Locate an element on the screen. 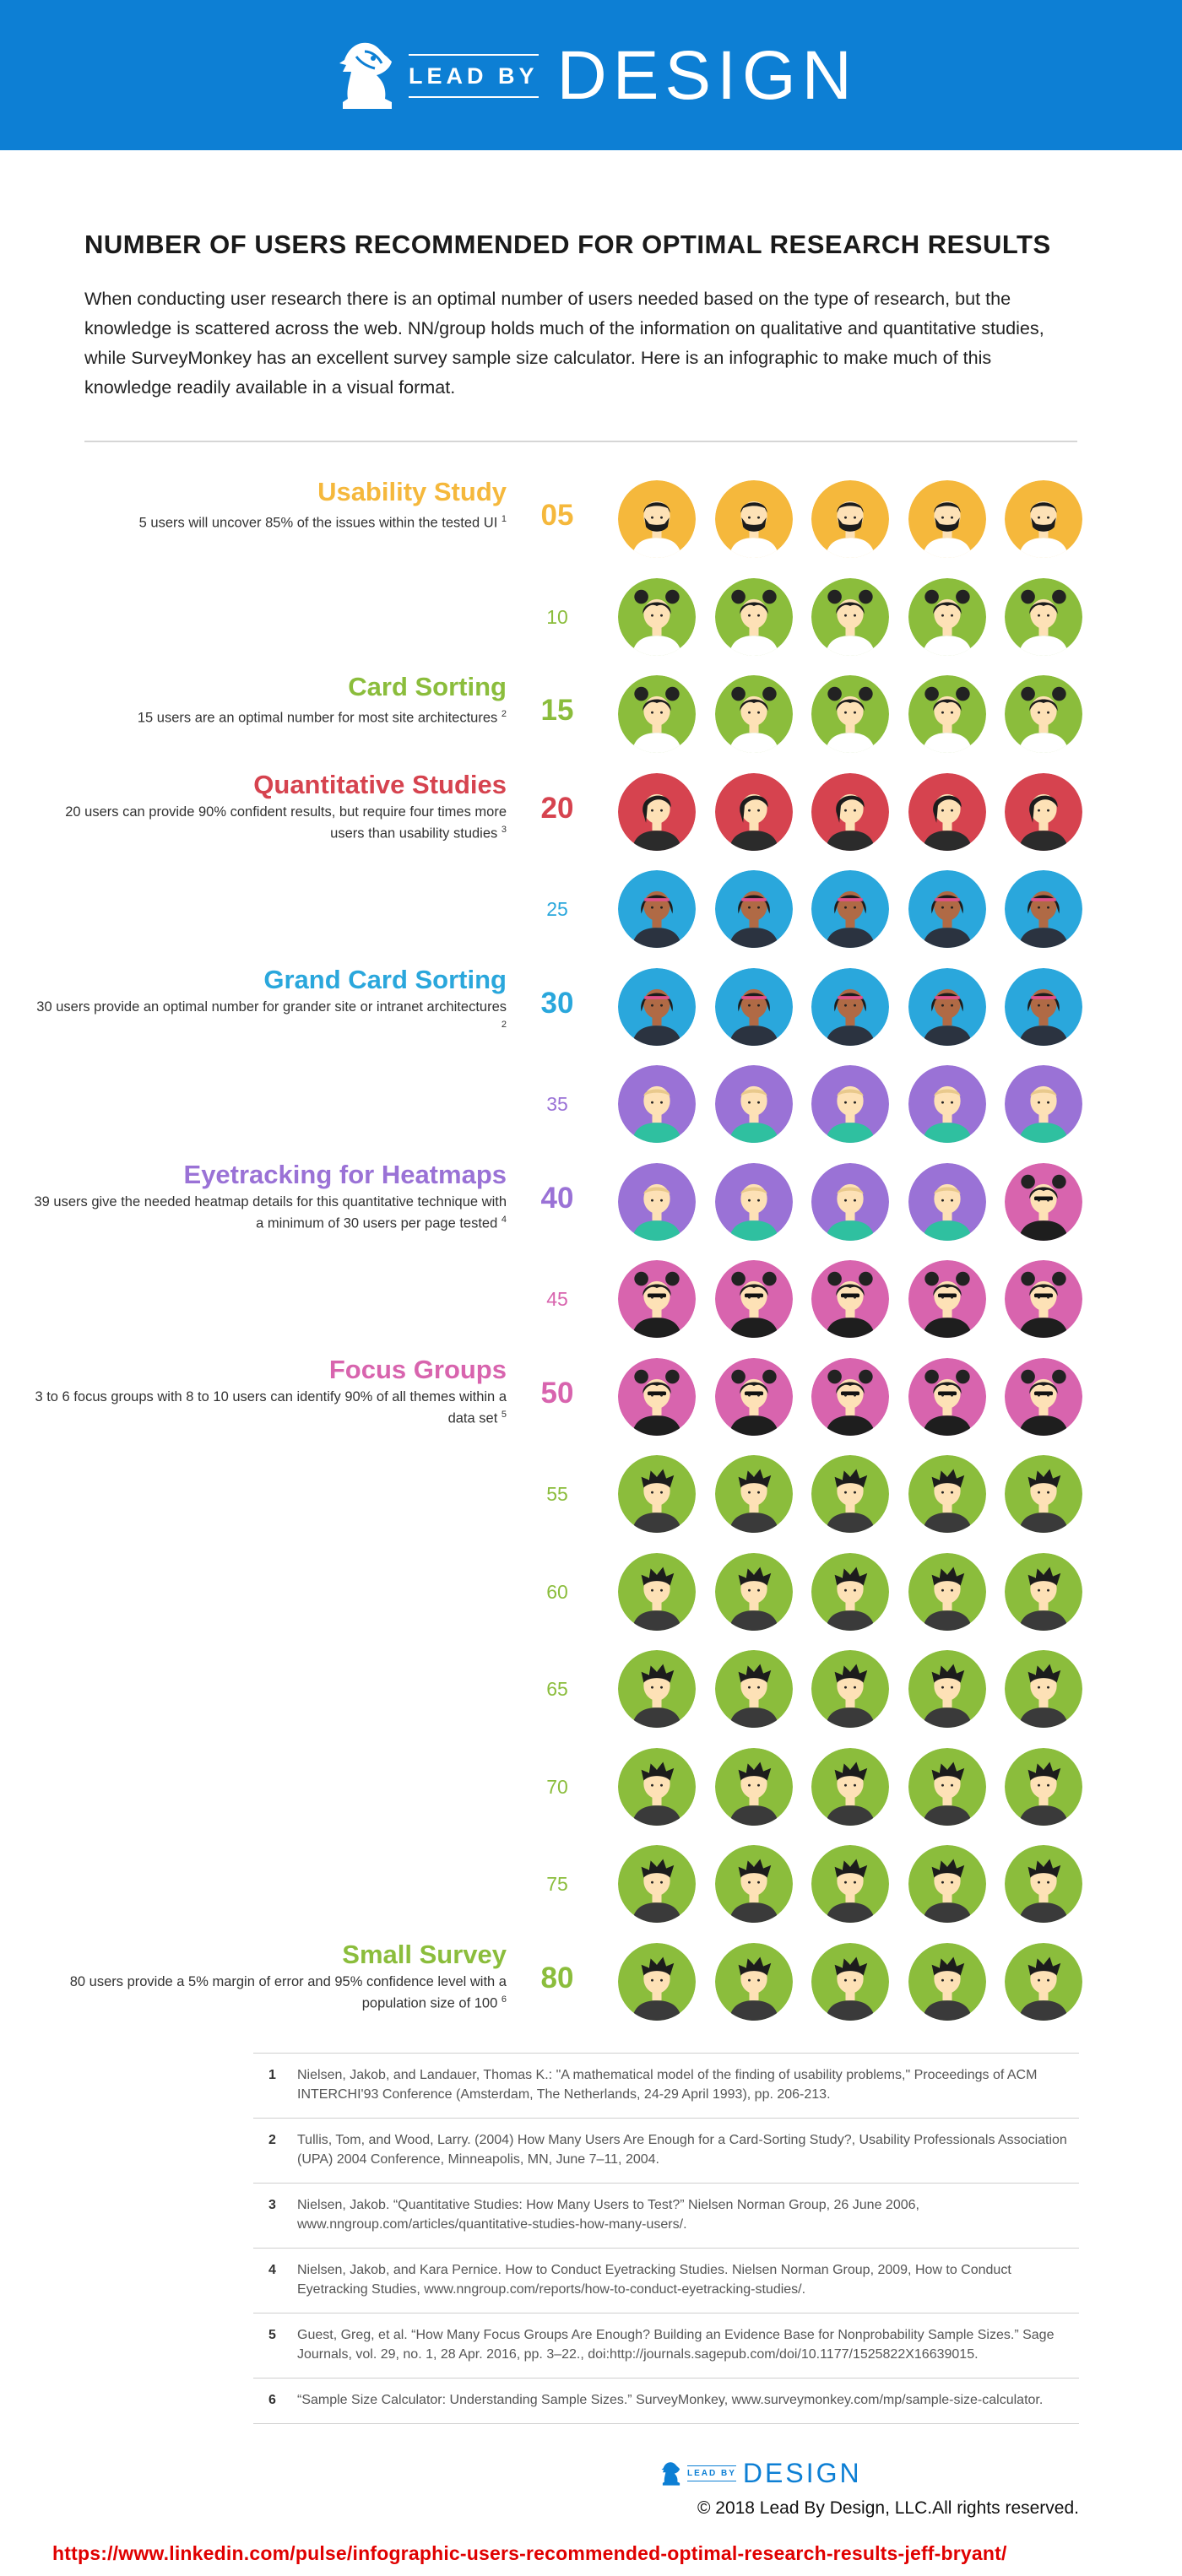  study-title: Eyetracking for Heatmaps is located at coordinates (345, 1174).